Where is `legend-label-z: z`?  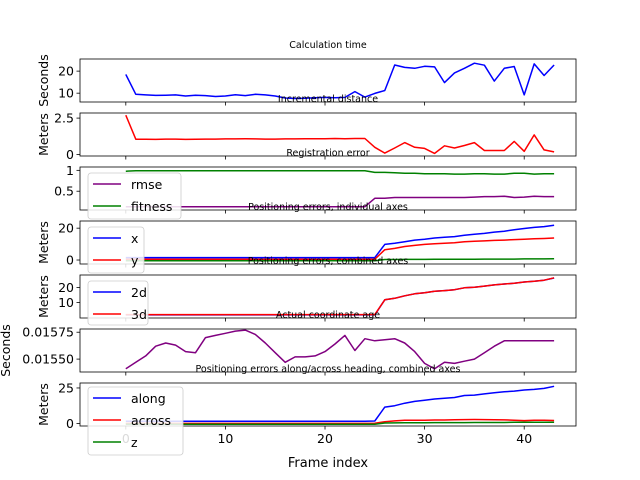 legend-label-z: z is located at coordinates (134, 442).